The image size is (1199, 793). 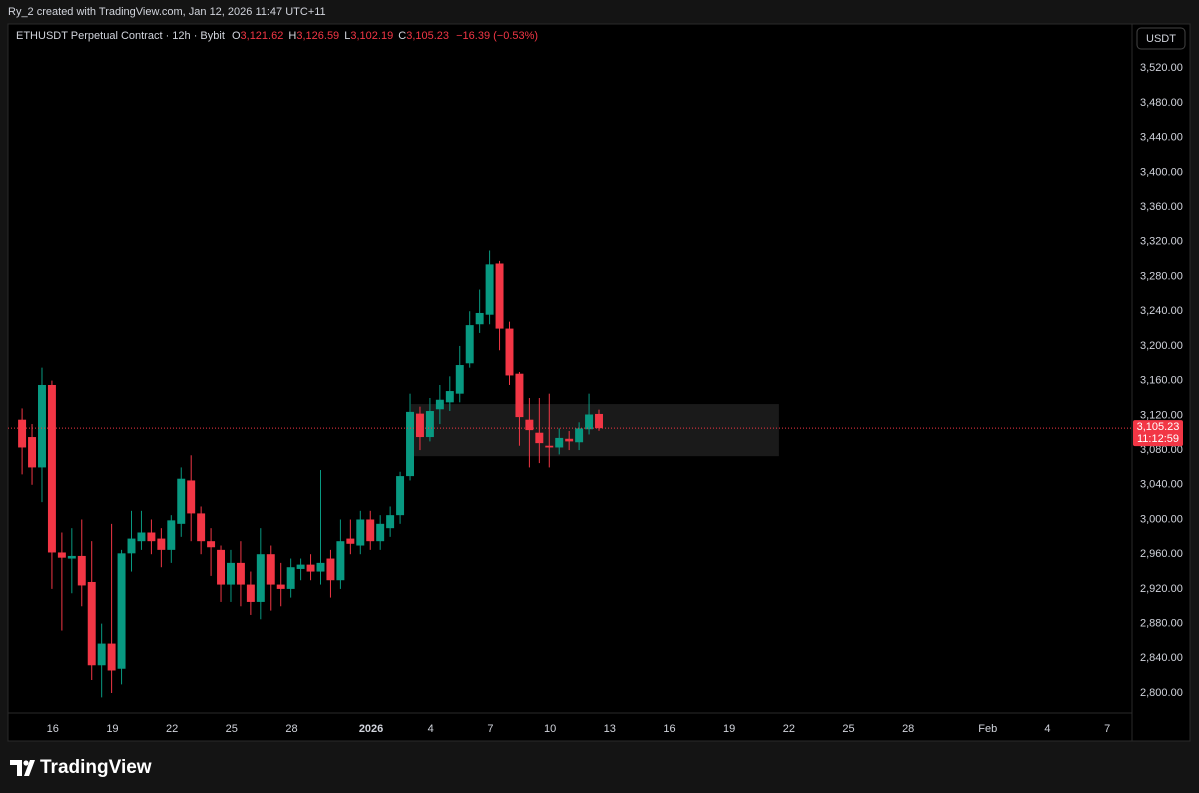 I want to click on brand-name: TradingView, so click(x=96, y=767).